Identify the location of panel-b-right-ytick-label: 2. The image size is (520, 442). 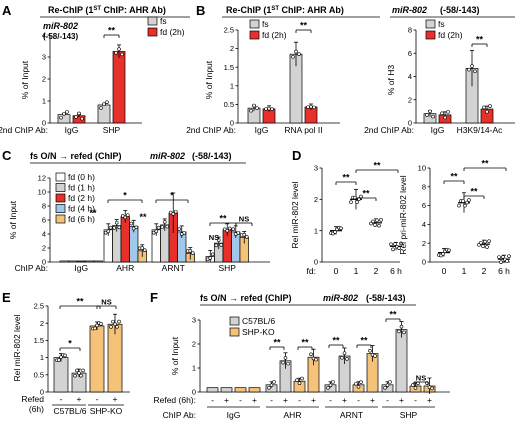
(410, 99).